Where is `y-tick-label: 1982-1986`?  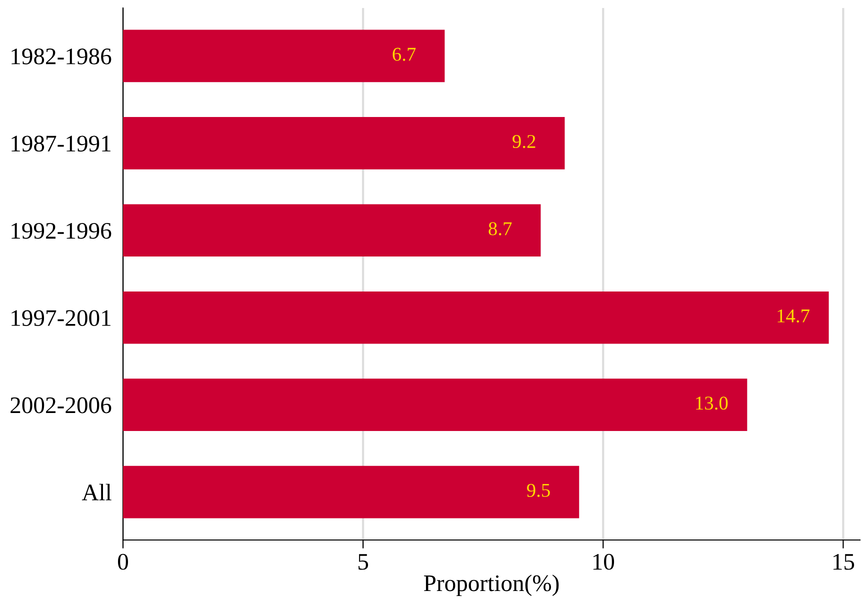
y-tick-label: 1982-1986 is located at coordinates (62, 56).